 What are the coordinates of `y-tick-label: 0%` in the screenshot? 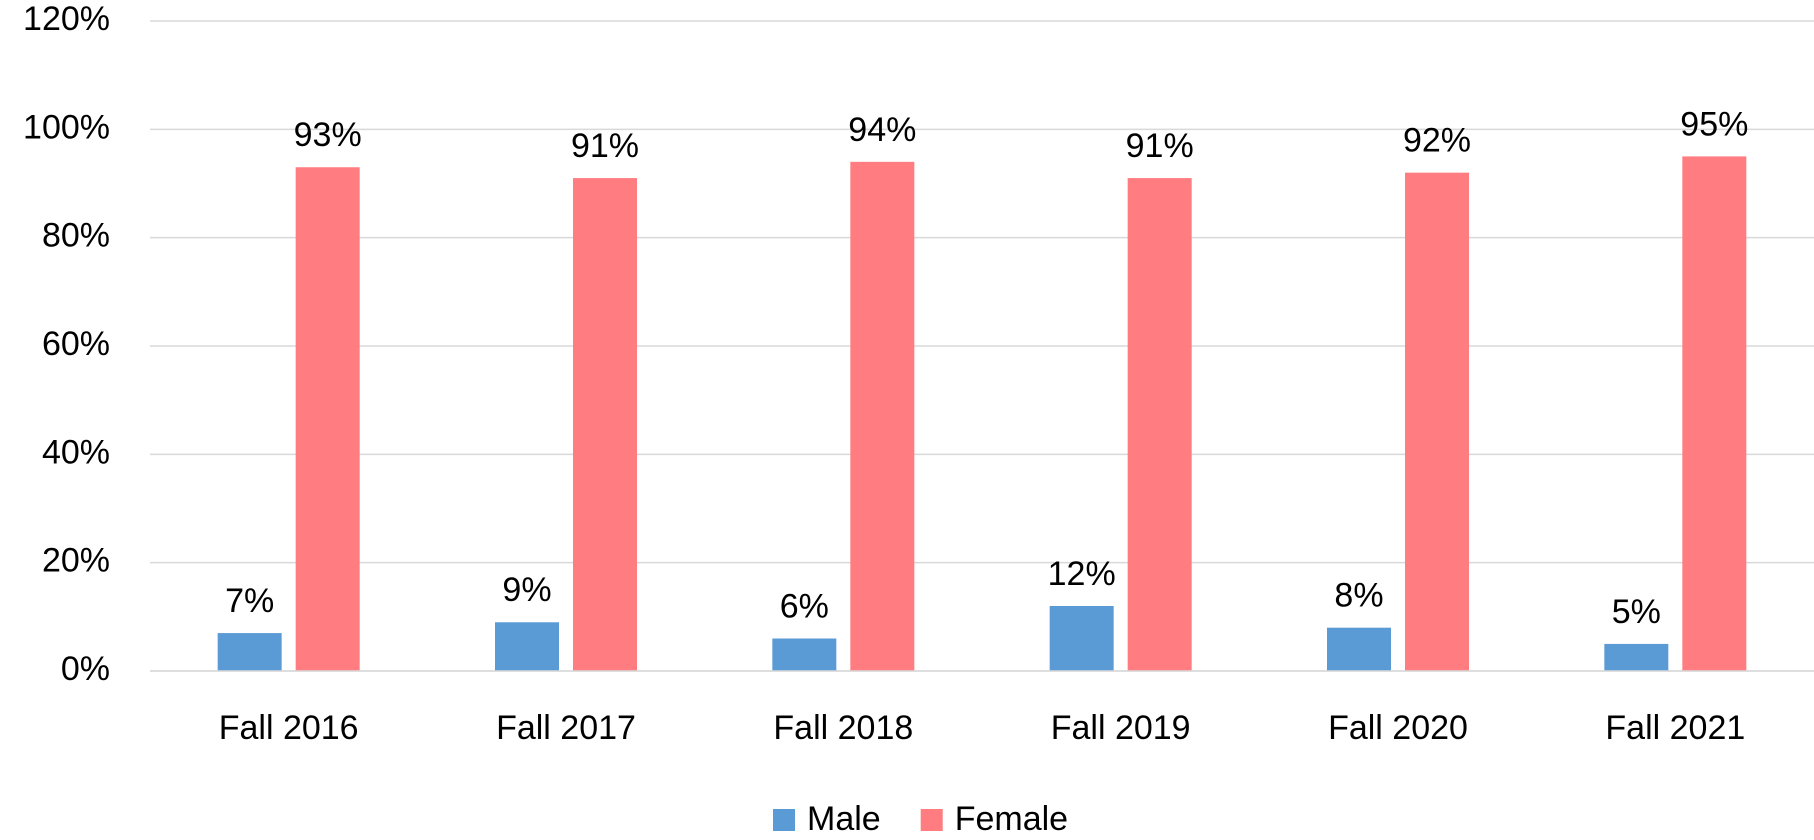 It's located at (85, 669).